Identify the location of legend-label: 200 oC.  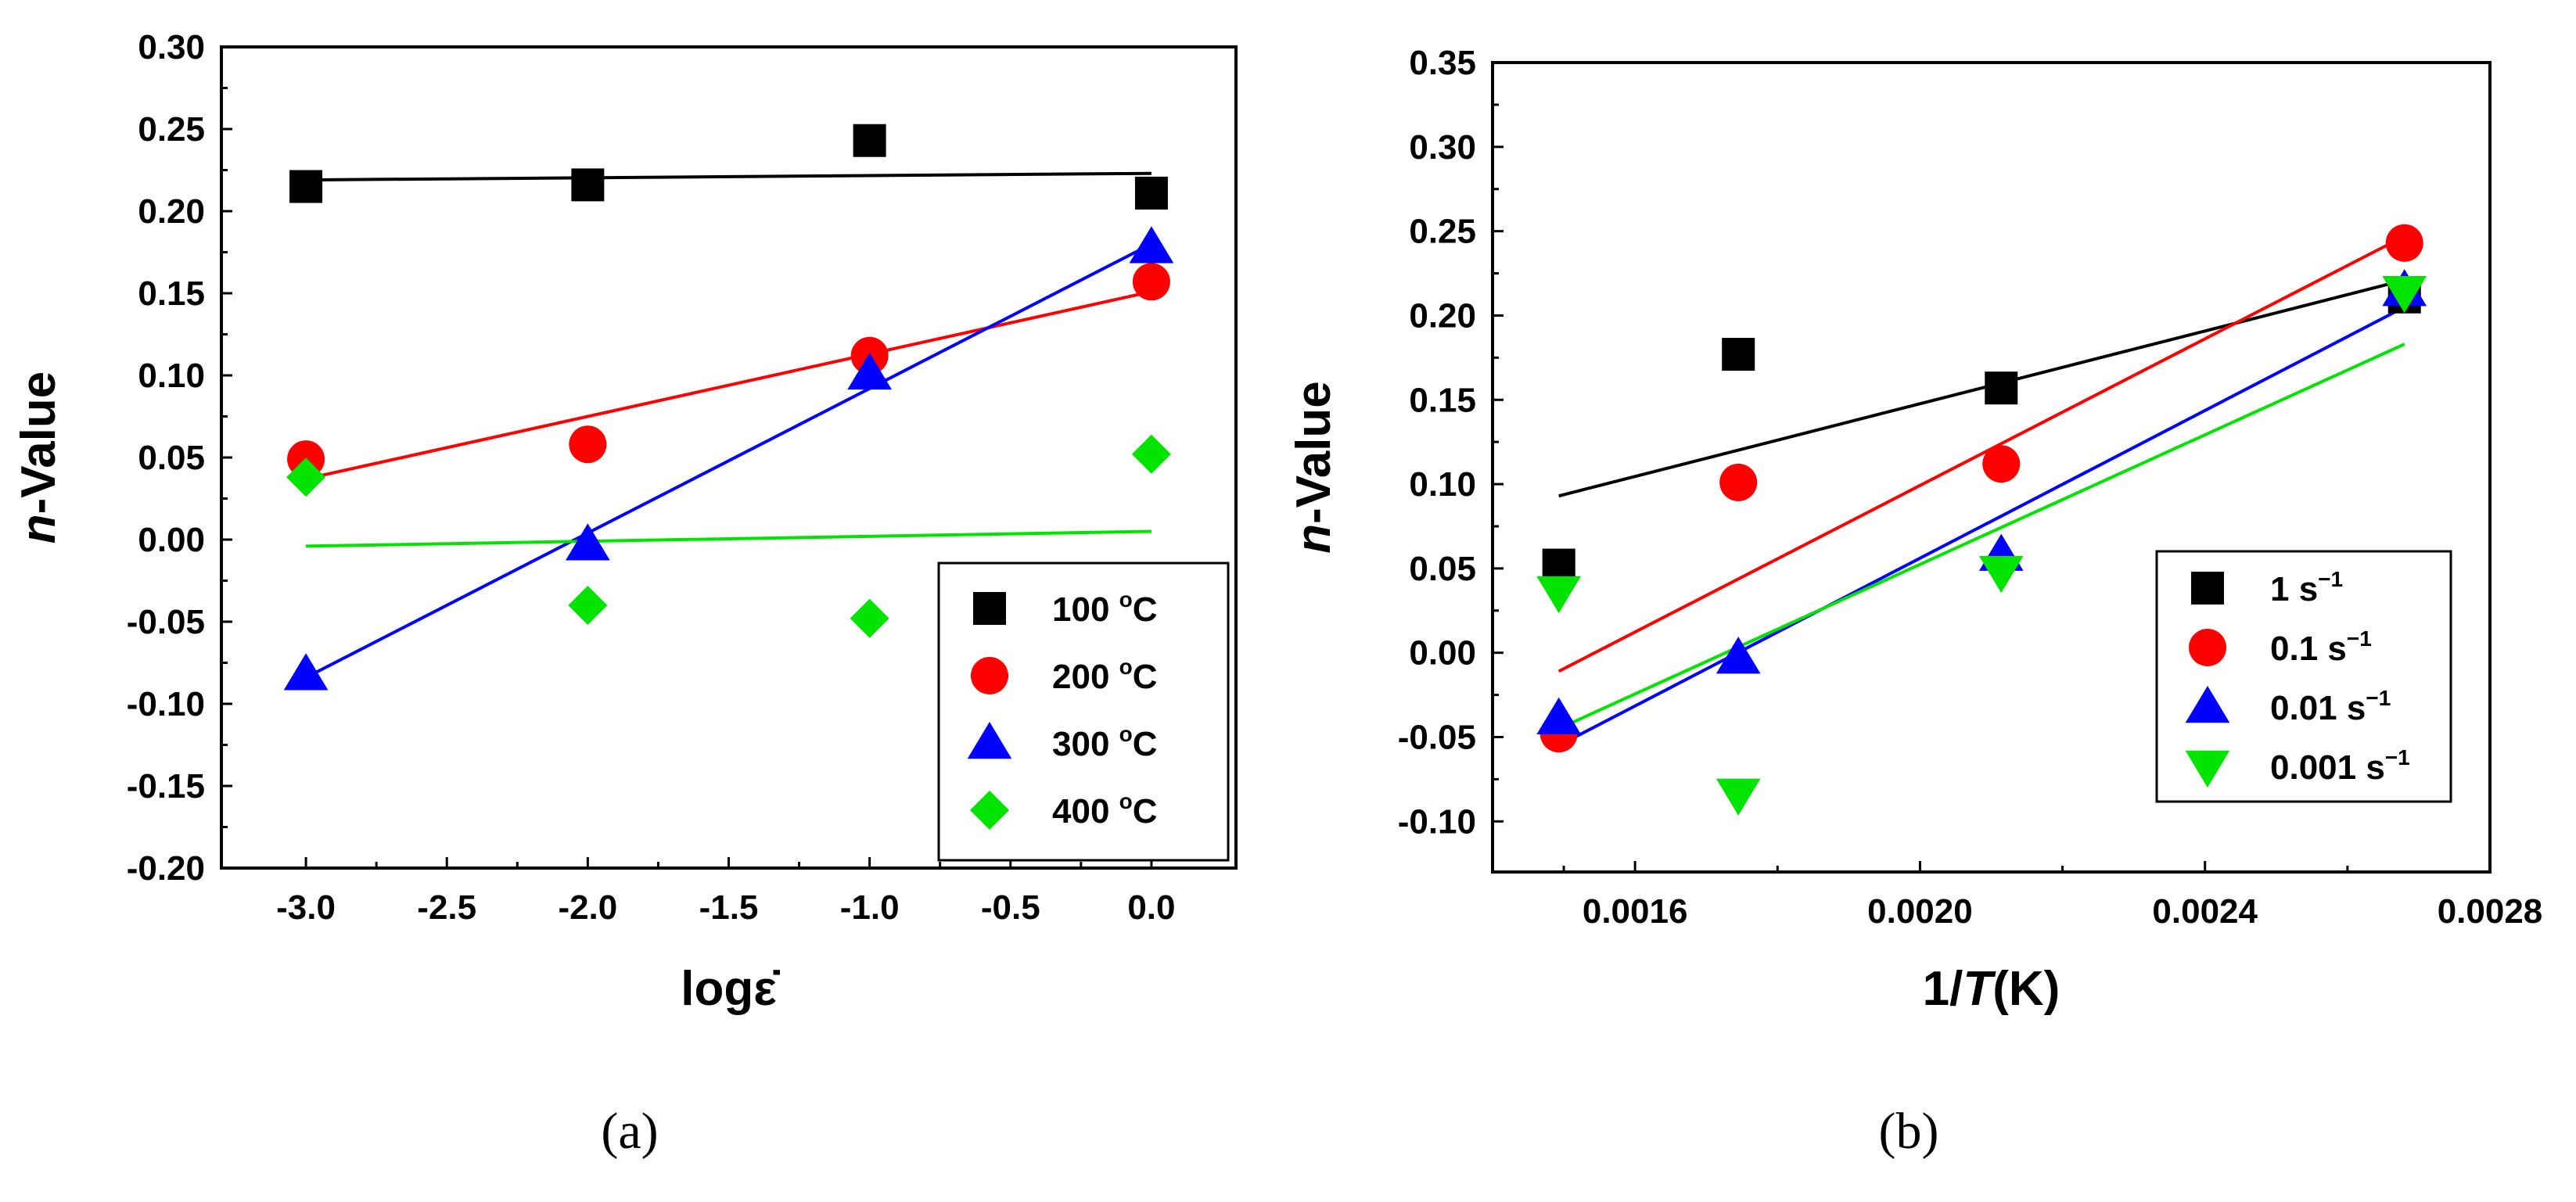
(1105, 675).